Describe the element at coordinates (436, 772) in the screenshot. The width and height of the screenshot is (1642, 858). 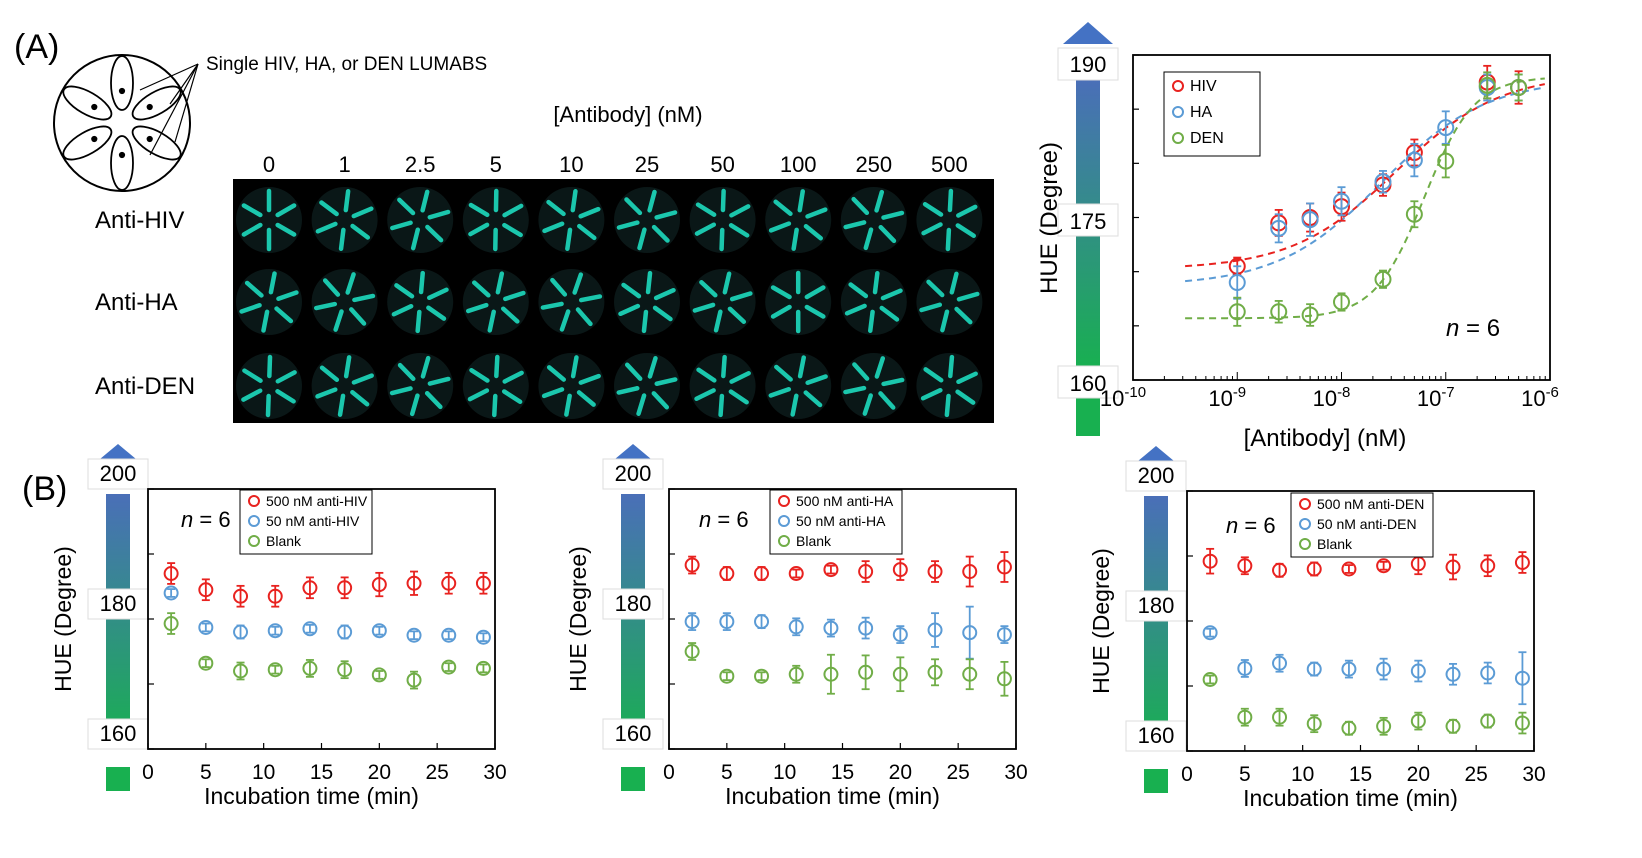
I see `x-tick-label: 25` at that location.